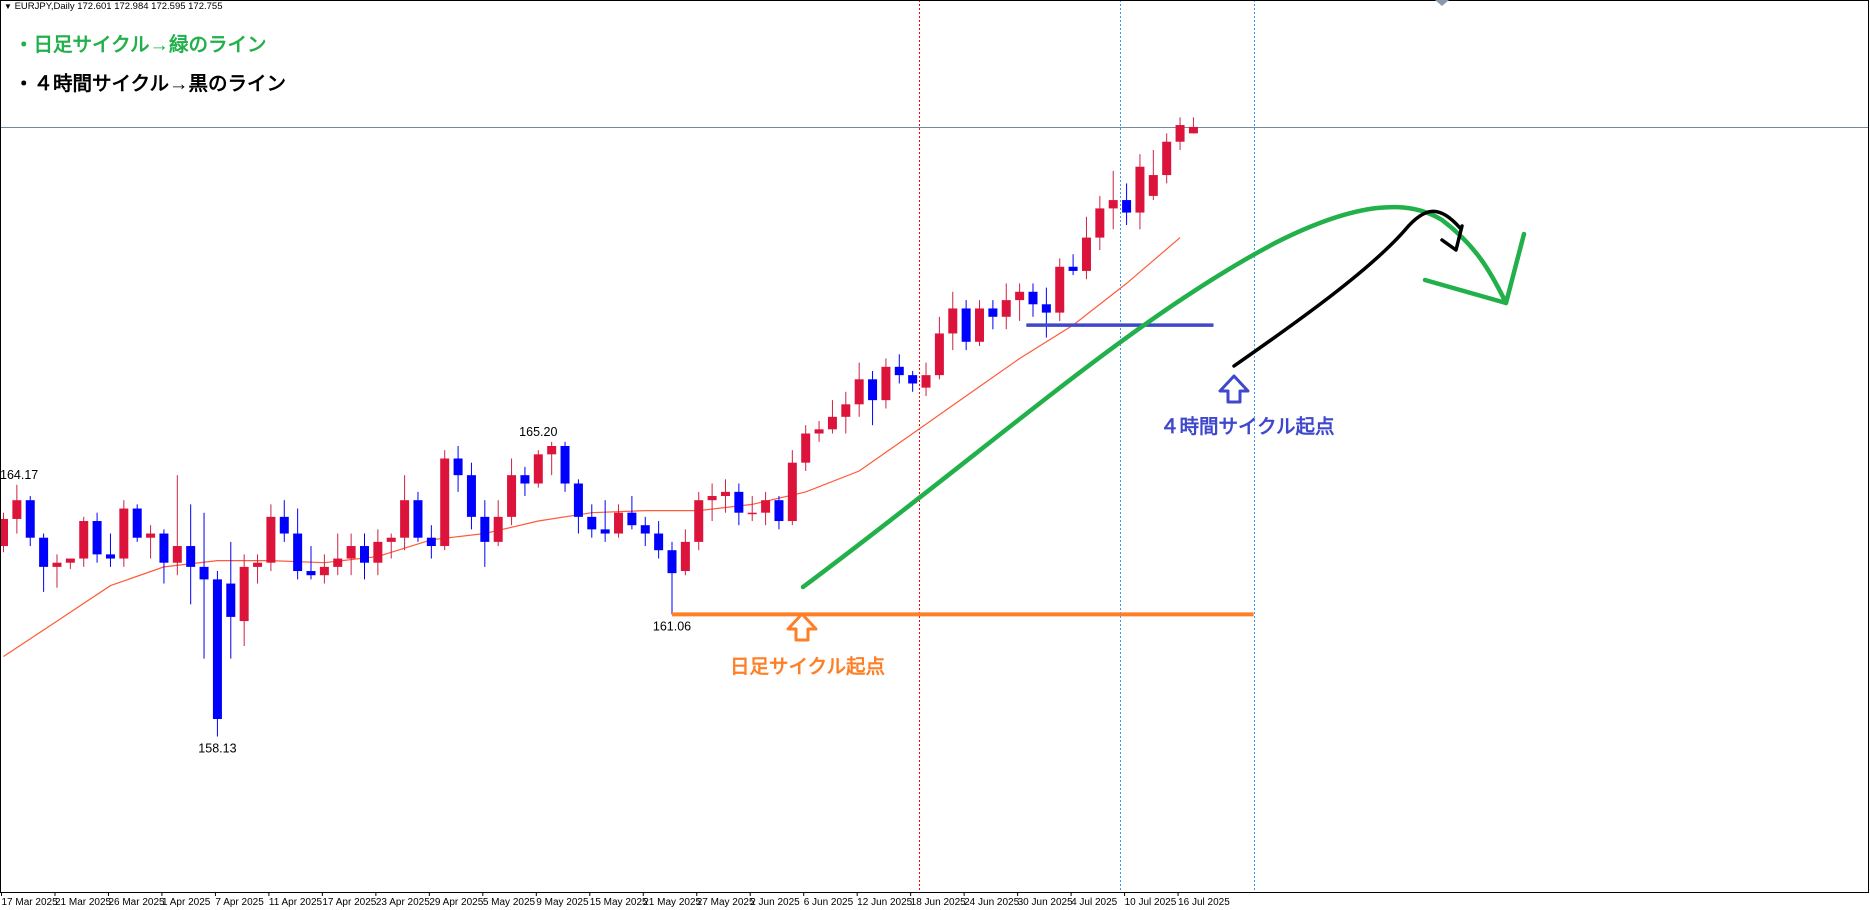  What do you see at coordinates (349, 902) in the screenshot?
I see `x-tick-label: 17 Apr 2025` at bounding box center [349, 902].